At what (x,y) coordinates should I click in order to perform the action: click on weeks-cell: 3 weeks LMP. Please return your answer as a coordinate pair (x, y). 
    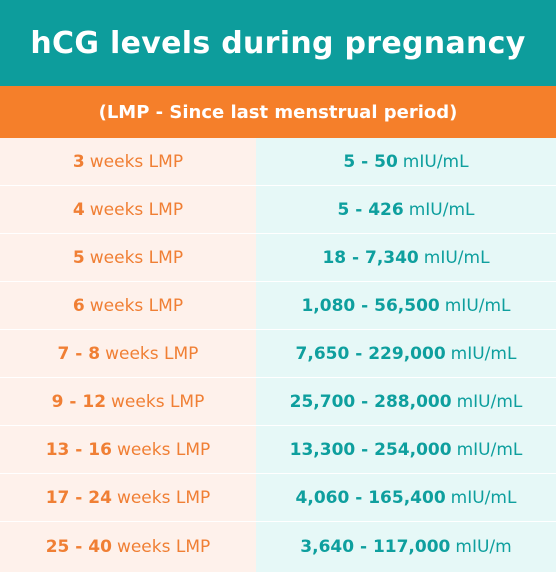
    Looking at the image, I should click on (128, 161).